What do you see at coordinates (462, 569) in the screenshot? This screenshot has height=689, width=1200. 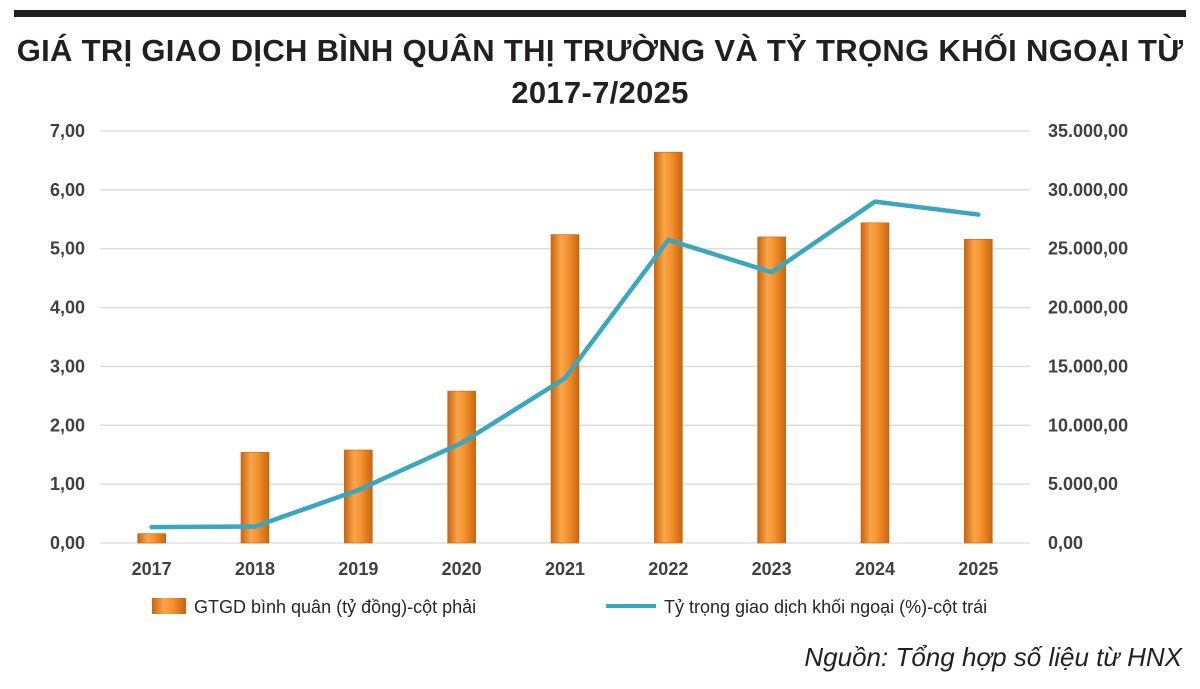 I see `x-tick-label: 2020` at bounding box center [462, 569].